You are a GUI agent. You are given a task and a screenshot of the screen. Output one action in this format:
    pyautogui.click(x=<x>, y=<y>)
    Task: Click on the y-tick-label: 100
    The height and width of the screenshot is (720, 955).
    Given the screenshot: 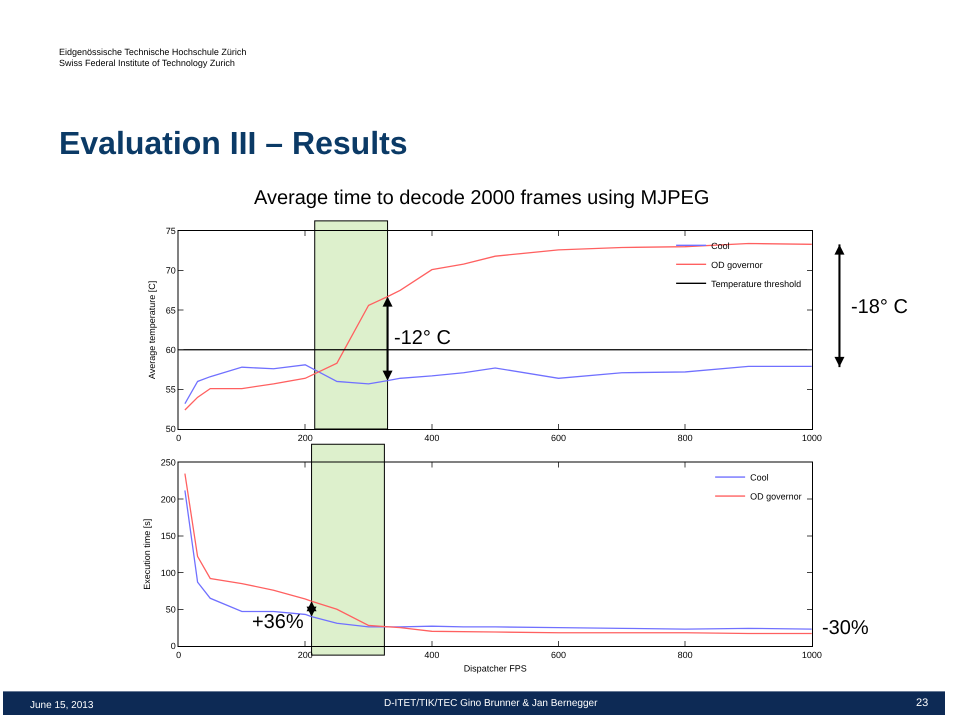 What is the action you would take?
    pyautogui.click(x=168, y=573)
    